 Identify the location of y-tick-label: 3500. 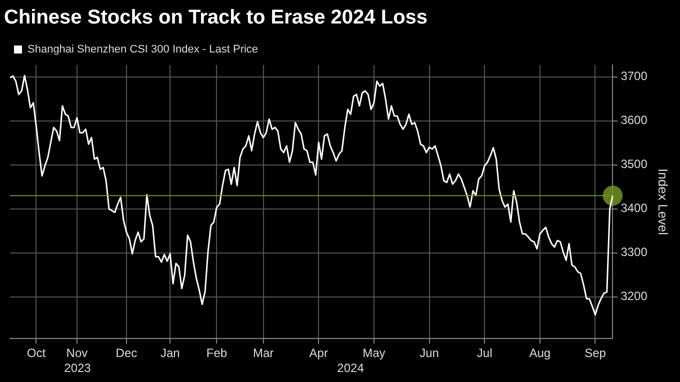
(634, 164).